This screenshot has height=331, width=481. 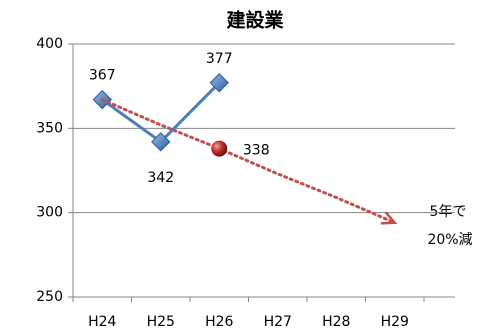 I want to click on annotation: 20%減, so click(x=449, y=239).